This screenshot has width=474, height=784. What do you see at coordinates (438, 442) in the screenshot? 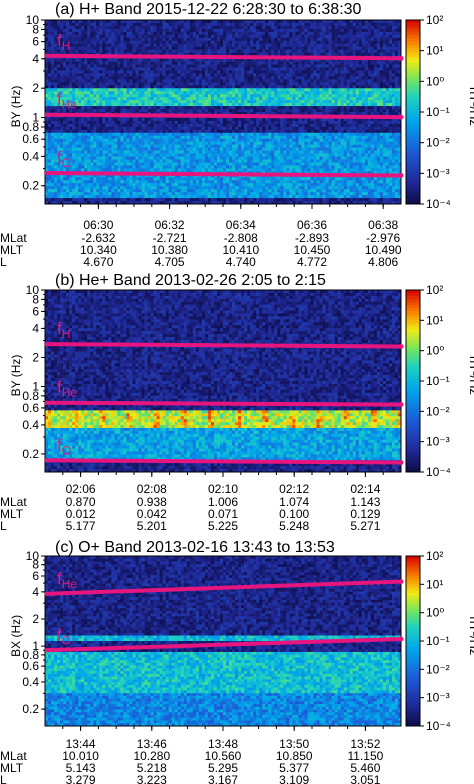
I see `colorbar-tick-label: 10⁻³` at bounding box center [438, 442].